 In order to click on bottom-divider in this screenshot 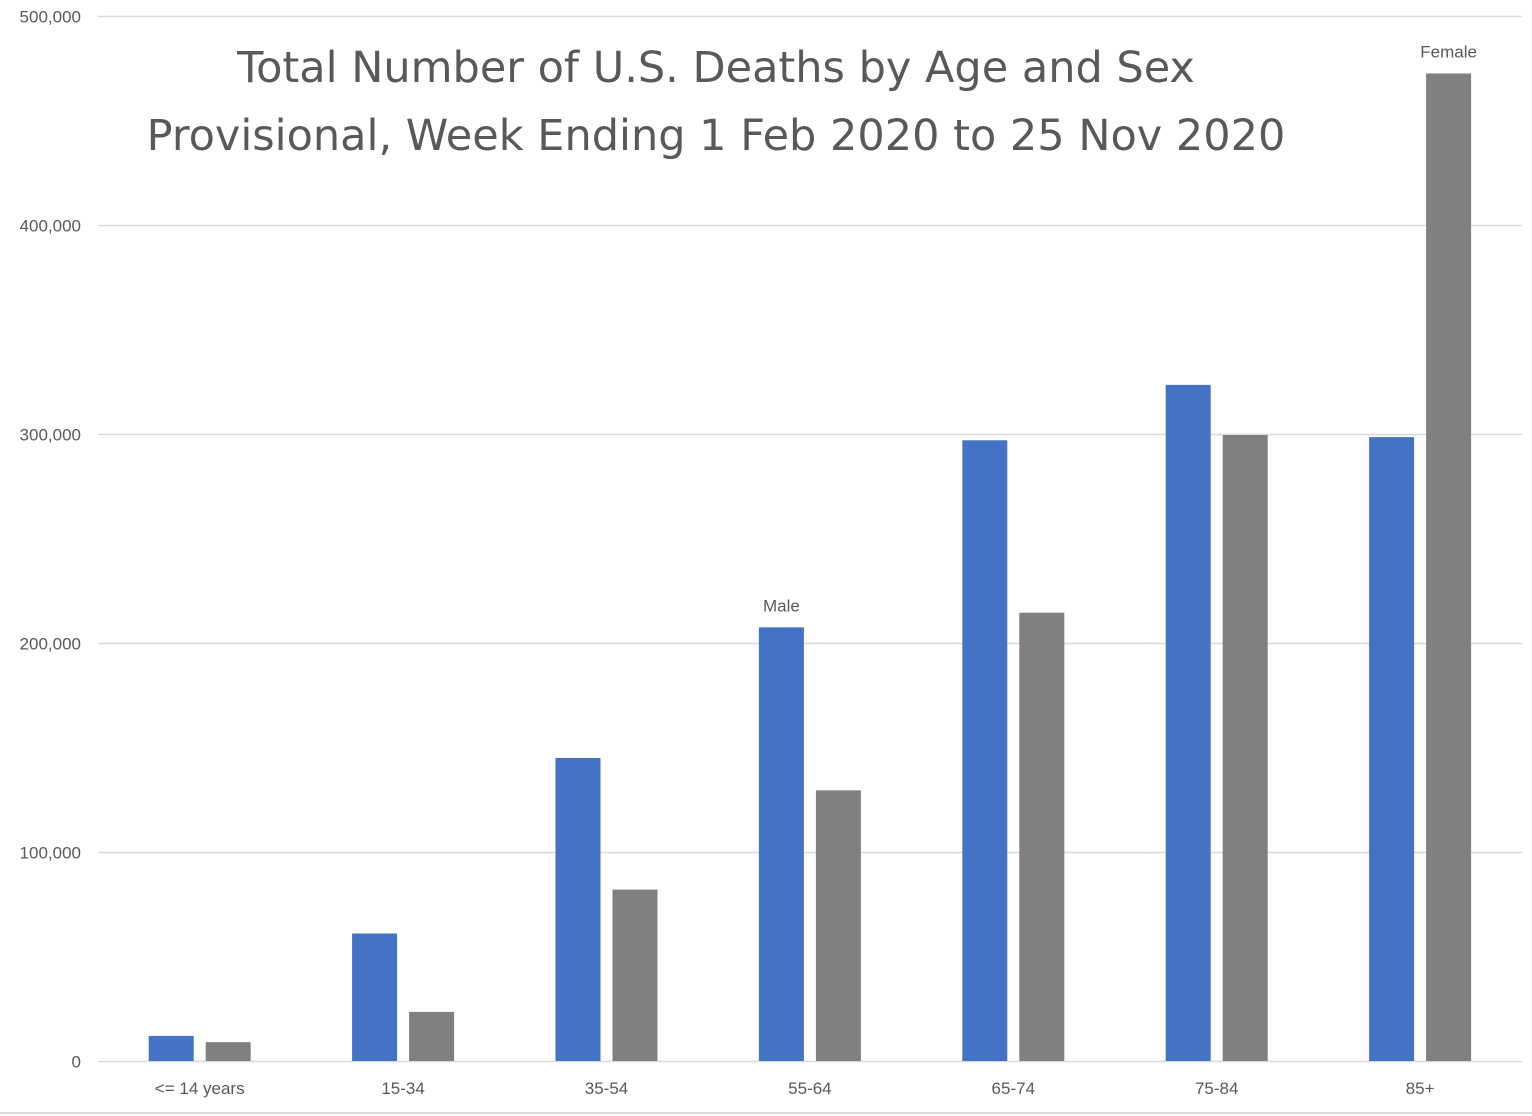, I will do `click(766, 1113)`.